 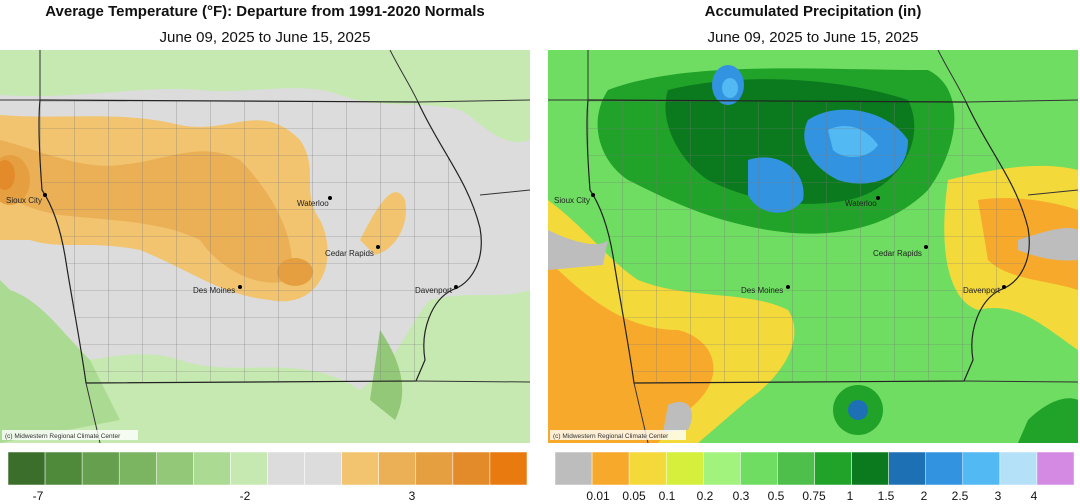 What do you see at coordinates (245, 496) in the screenshot?
I see `legend-label: -2` at bounding box center [245, 496].